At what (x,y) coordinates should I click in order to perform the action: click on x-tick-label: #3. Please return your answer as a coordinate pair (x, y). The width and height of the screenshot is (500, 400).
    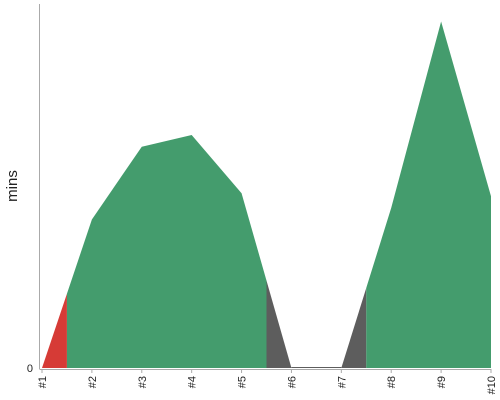
    Looking at the image, I should click on (143, 382).